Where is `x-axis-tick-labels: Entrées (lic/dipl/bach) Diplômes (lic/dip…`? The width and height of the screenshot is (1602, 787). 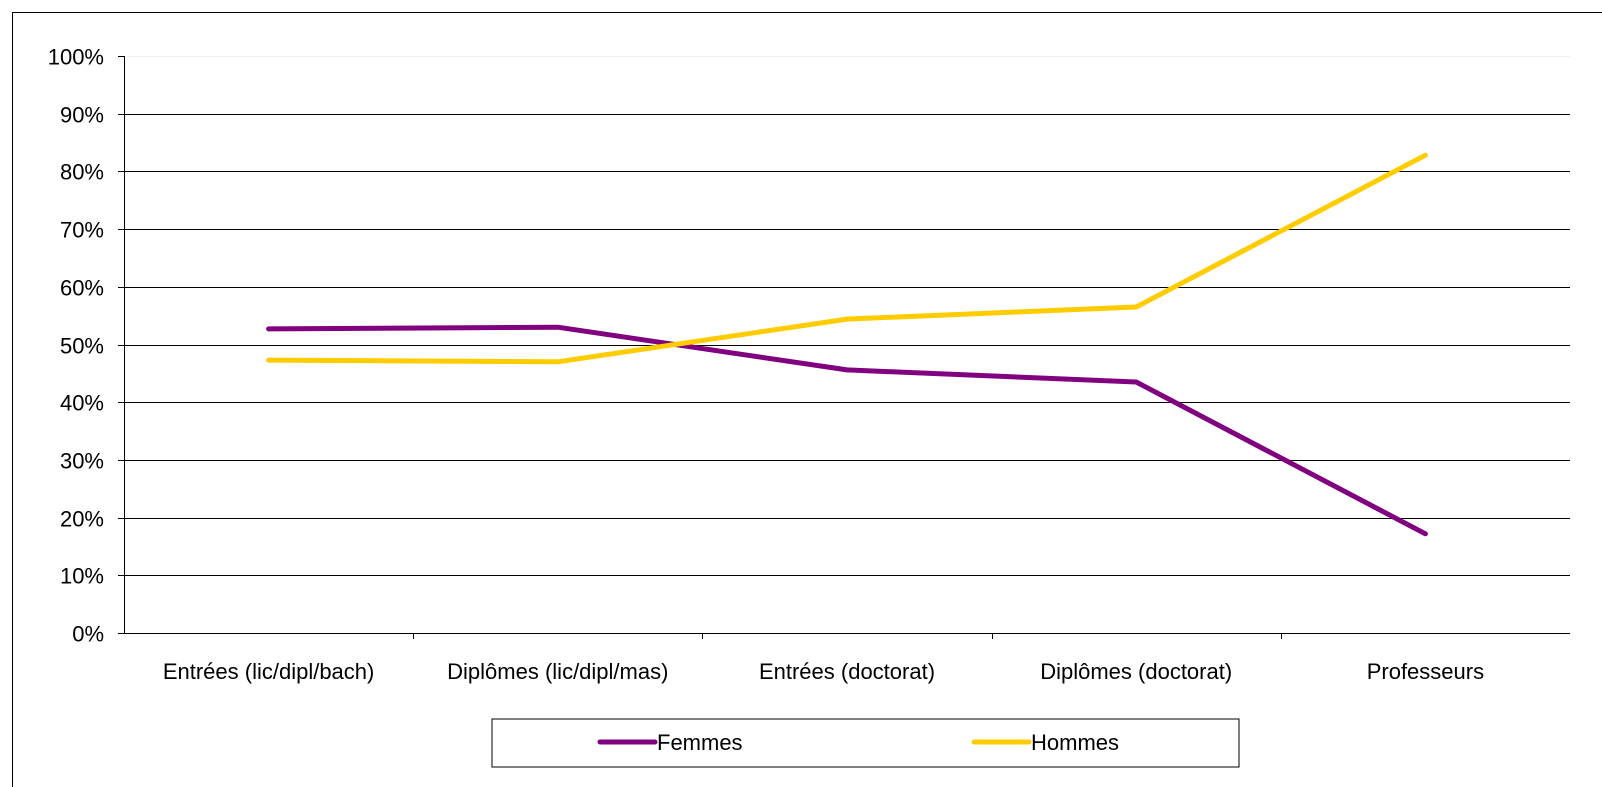 x-axis-tick-labels: Entrées (lic/dipl/bach) Diplômes (lic/dip… is located at coordinates (823, 671).